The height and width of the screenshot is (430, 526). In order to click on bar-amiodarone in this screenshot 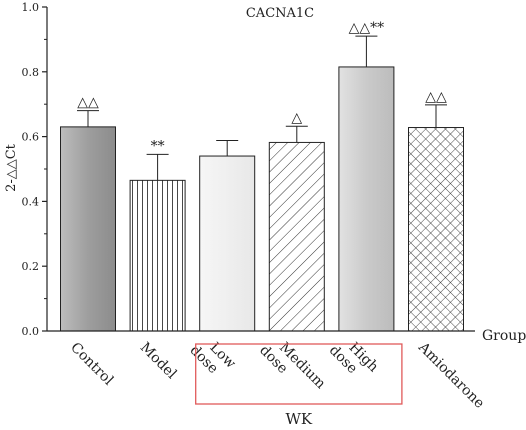, I will do `click(436, 229)`.